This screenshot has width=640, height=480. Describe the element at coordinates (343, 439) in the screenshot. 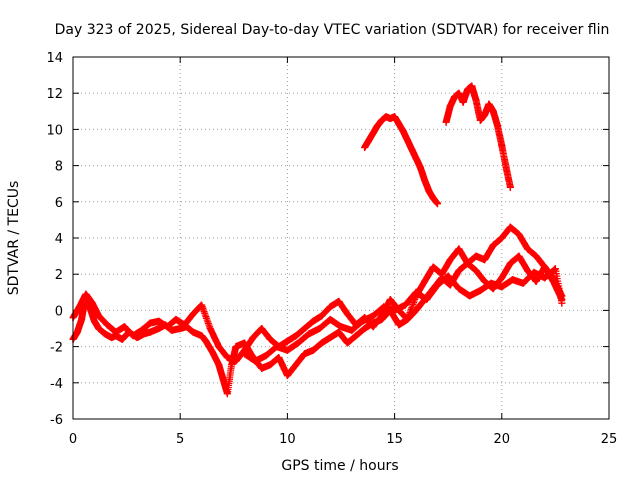

I see `x-tick-labels: 0 5 10 15 20 25` at that location.